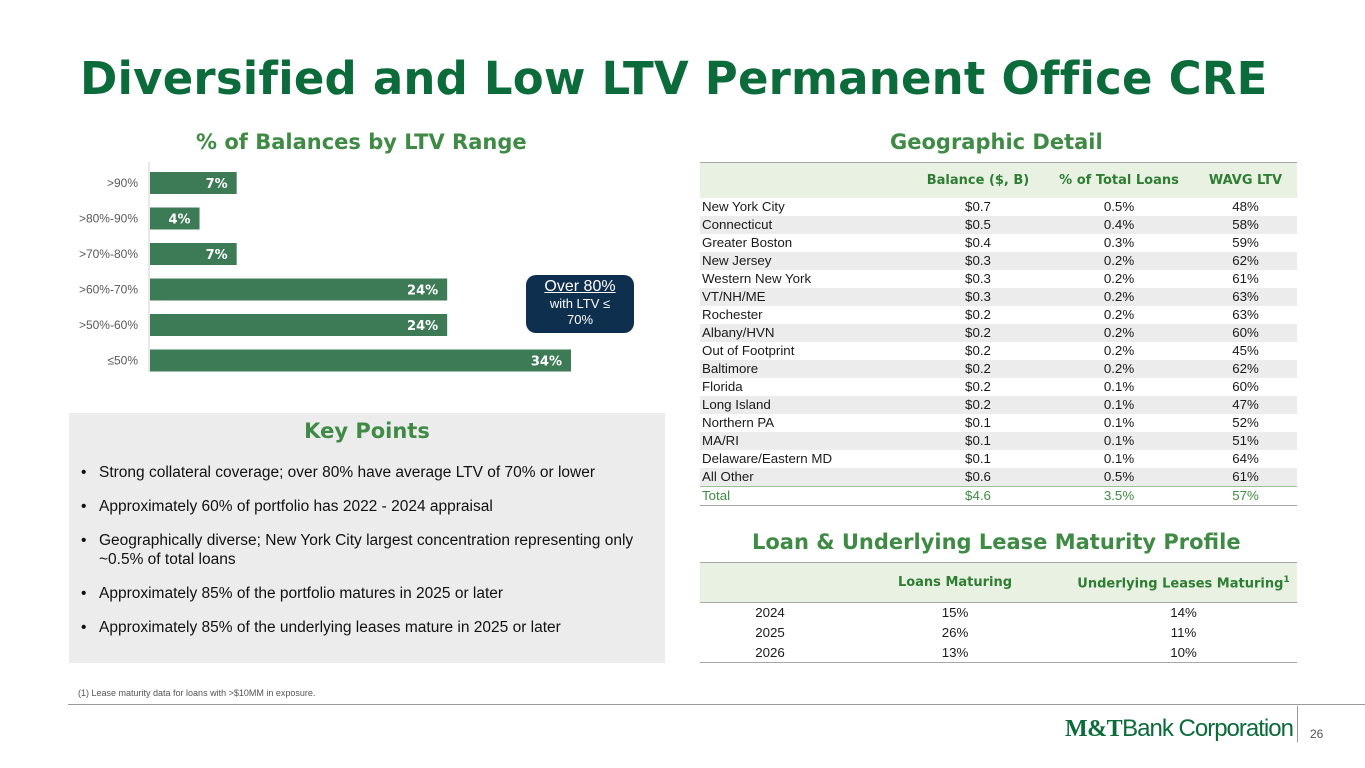  I want to click on pct-total-cell: 0.3%, so click(1119, 242).